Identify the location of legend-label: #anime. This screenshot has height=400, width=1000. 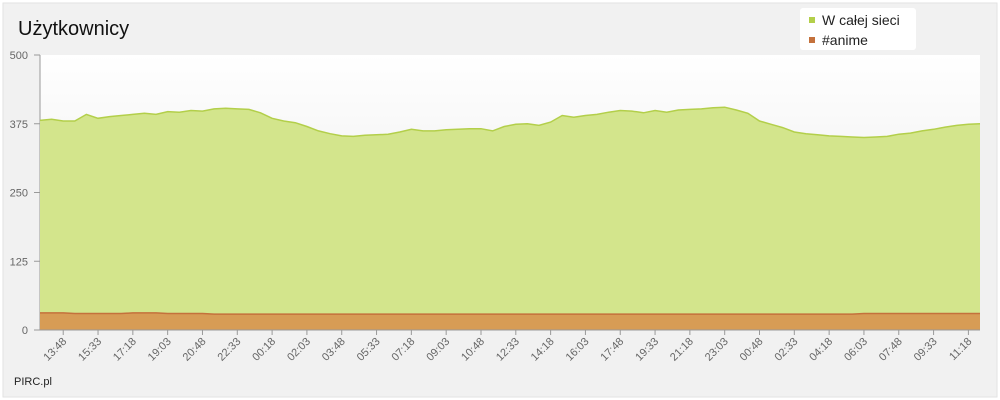
(845, 40).